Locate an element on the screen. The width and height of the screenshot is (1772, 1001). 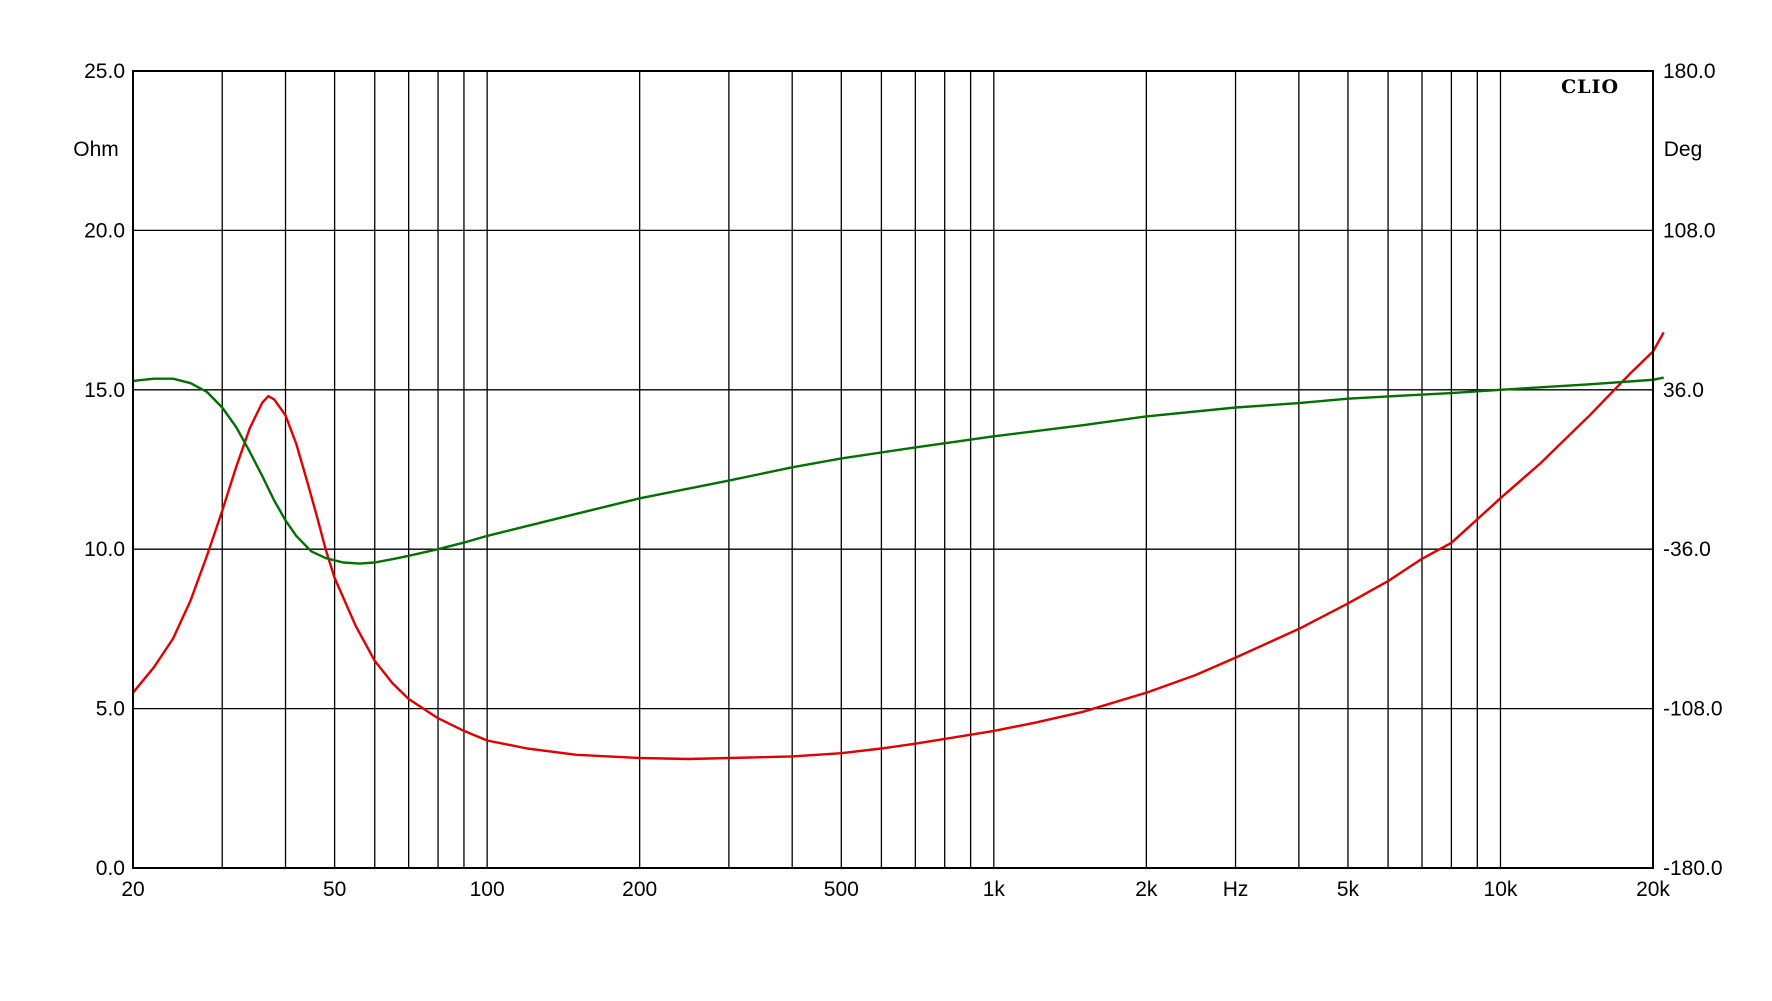
y-right-unit-label: Deg is located at coordinates (1683, 149).